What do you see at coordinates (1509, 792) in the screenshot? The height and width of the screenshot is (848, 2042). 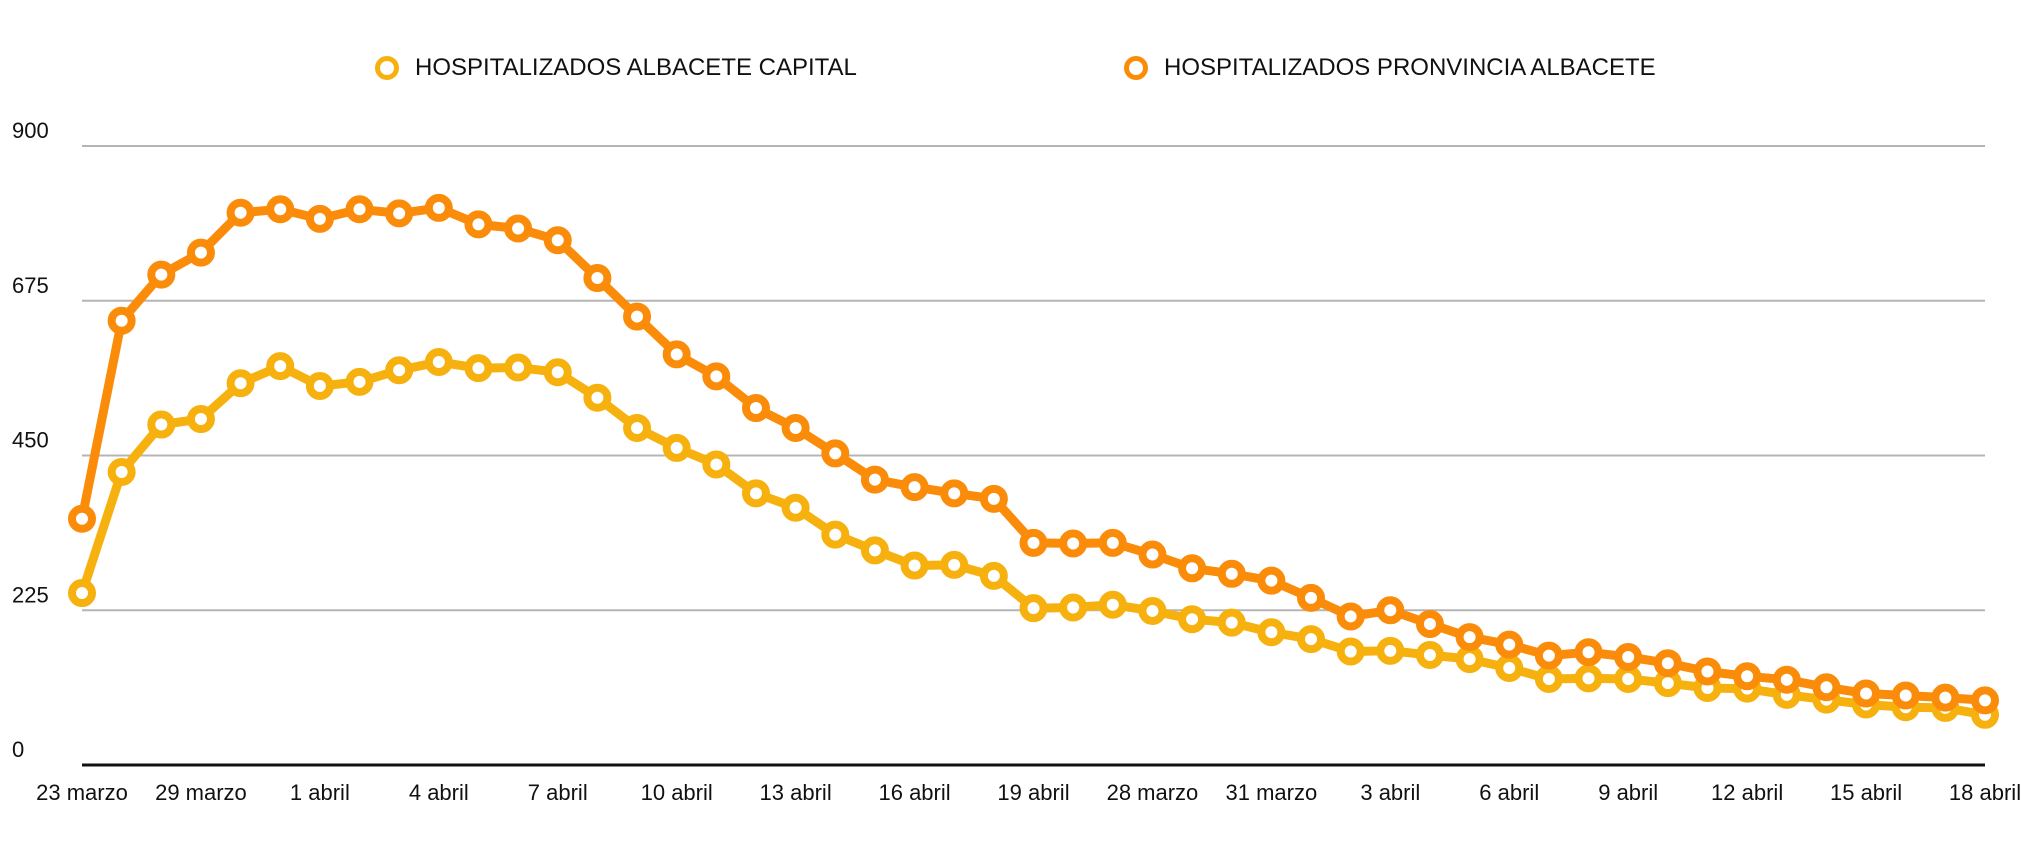 I see `x-tick-label: 6 abril` at bounding box center [1509, 792].